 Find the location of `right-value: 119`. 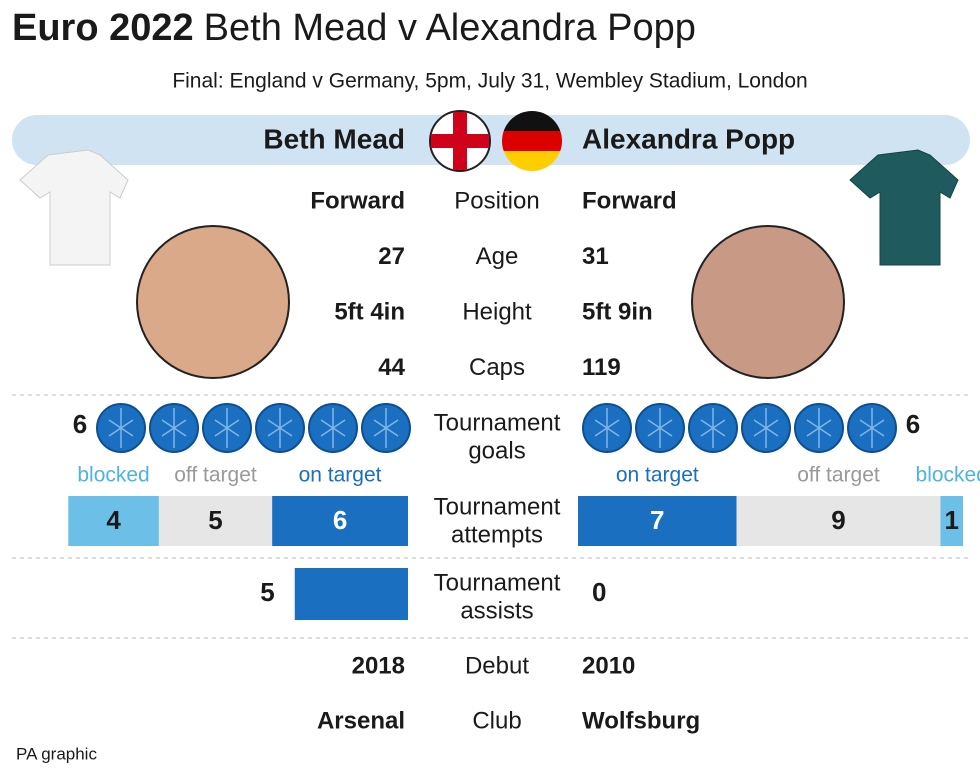

right-value: 119 is located at coordinates (601, 367).